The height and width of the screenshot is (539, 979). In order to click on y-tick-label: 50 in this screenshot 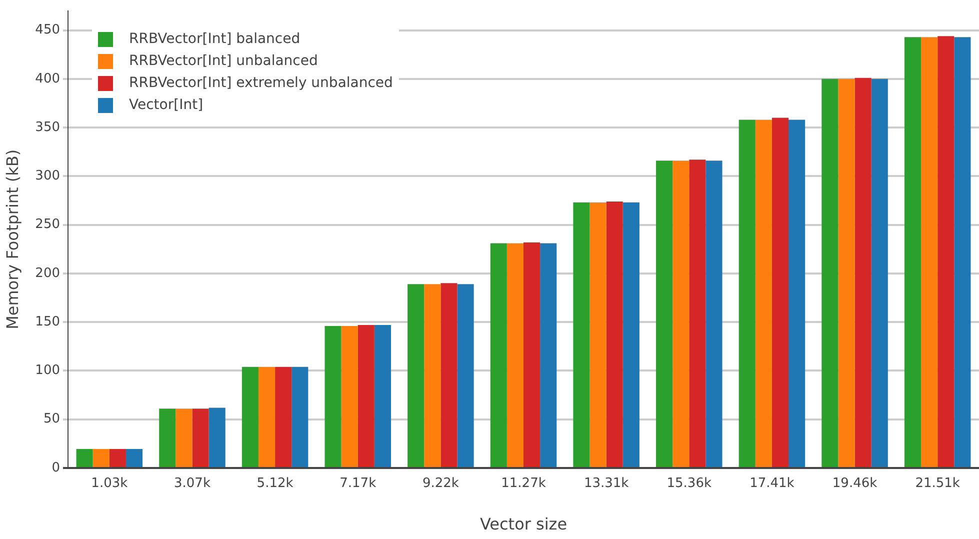, I will do `click(51, 419)`.